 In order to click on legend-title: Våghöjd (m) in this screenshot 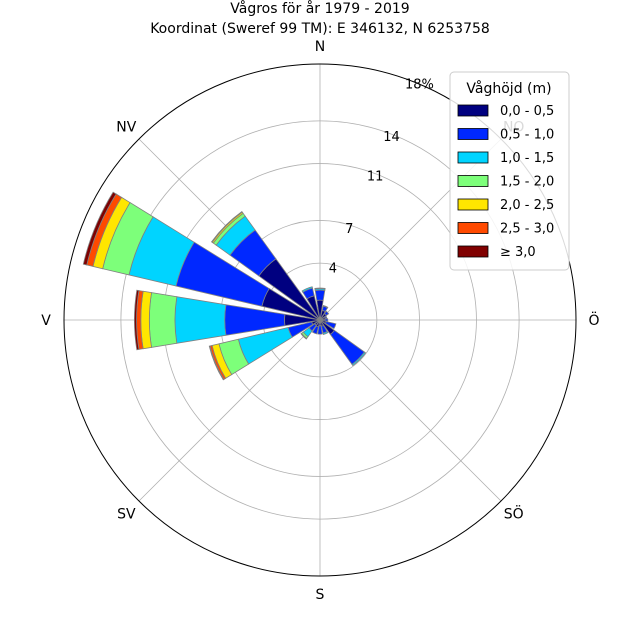, I will do `click(508, 88)`.